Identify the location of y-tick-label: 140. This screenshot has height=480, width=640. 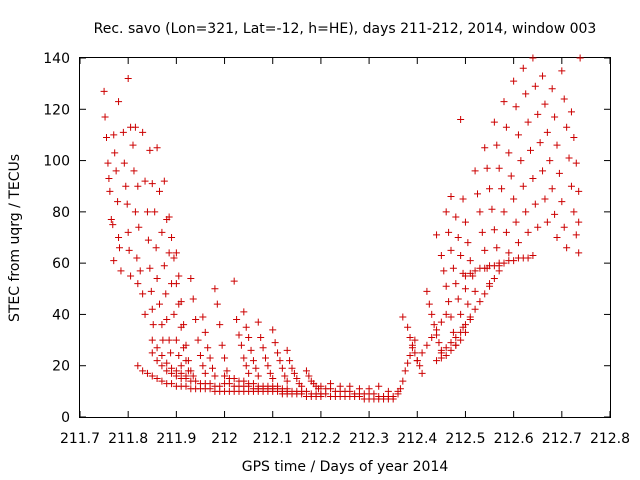
(56, 59).